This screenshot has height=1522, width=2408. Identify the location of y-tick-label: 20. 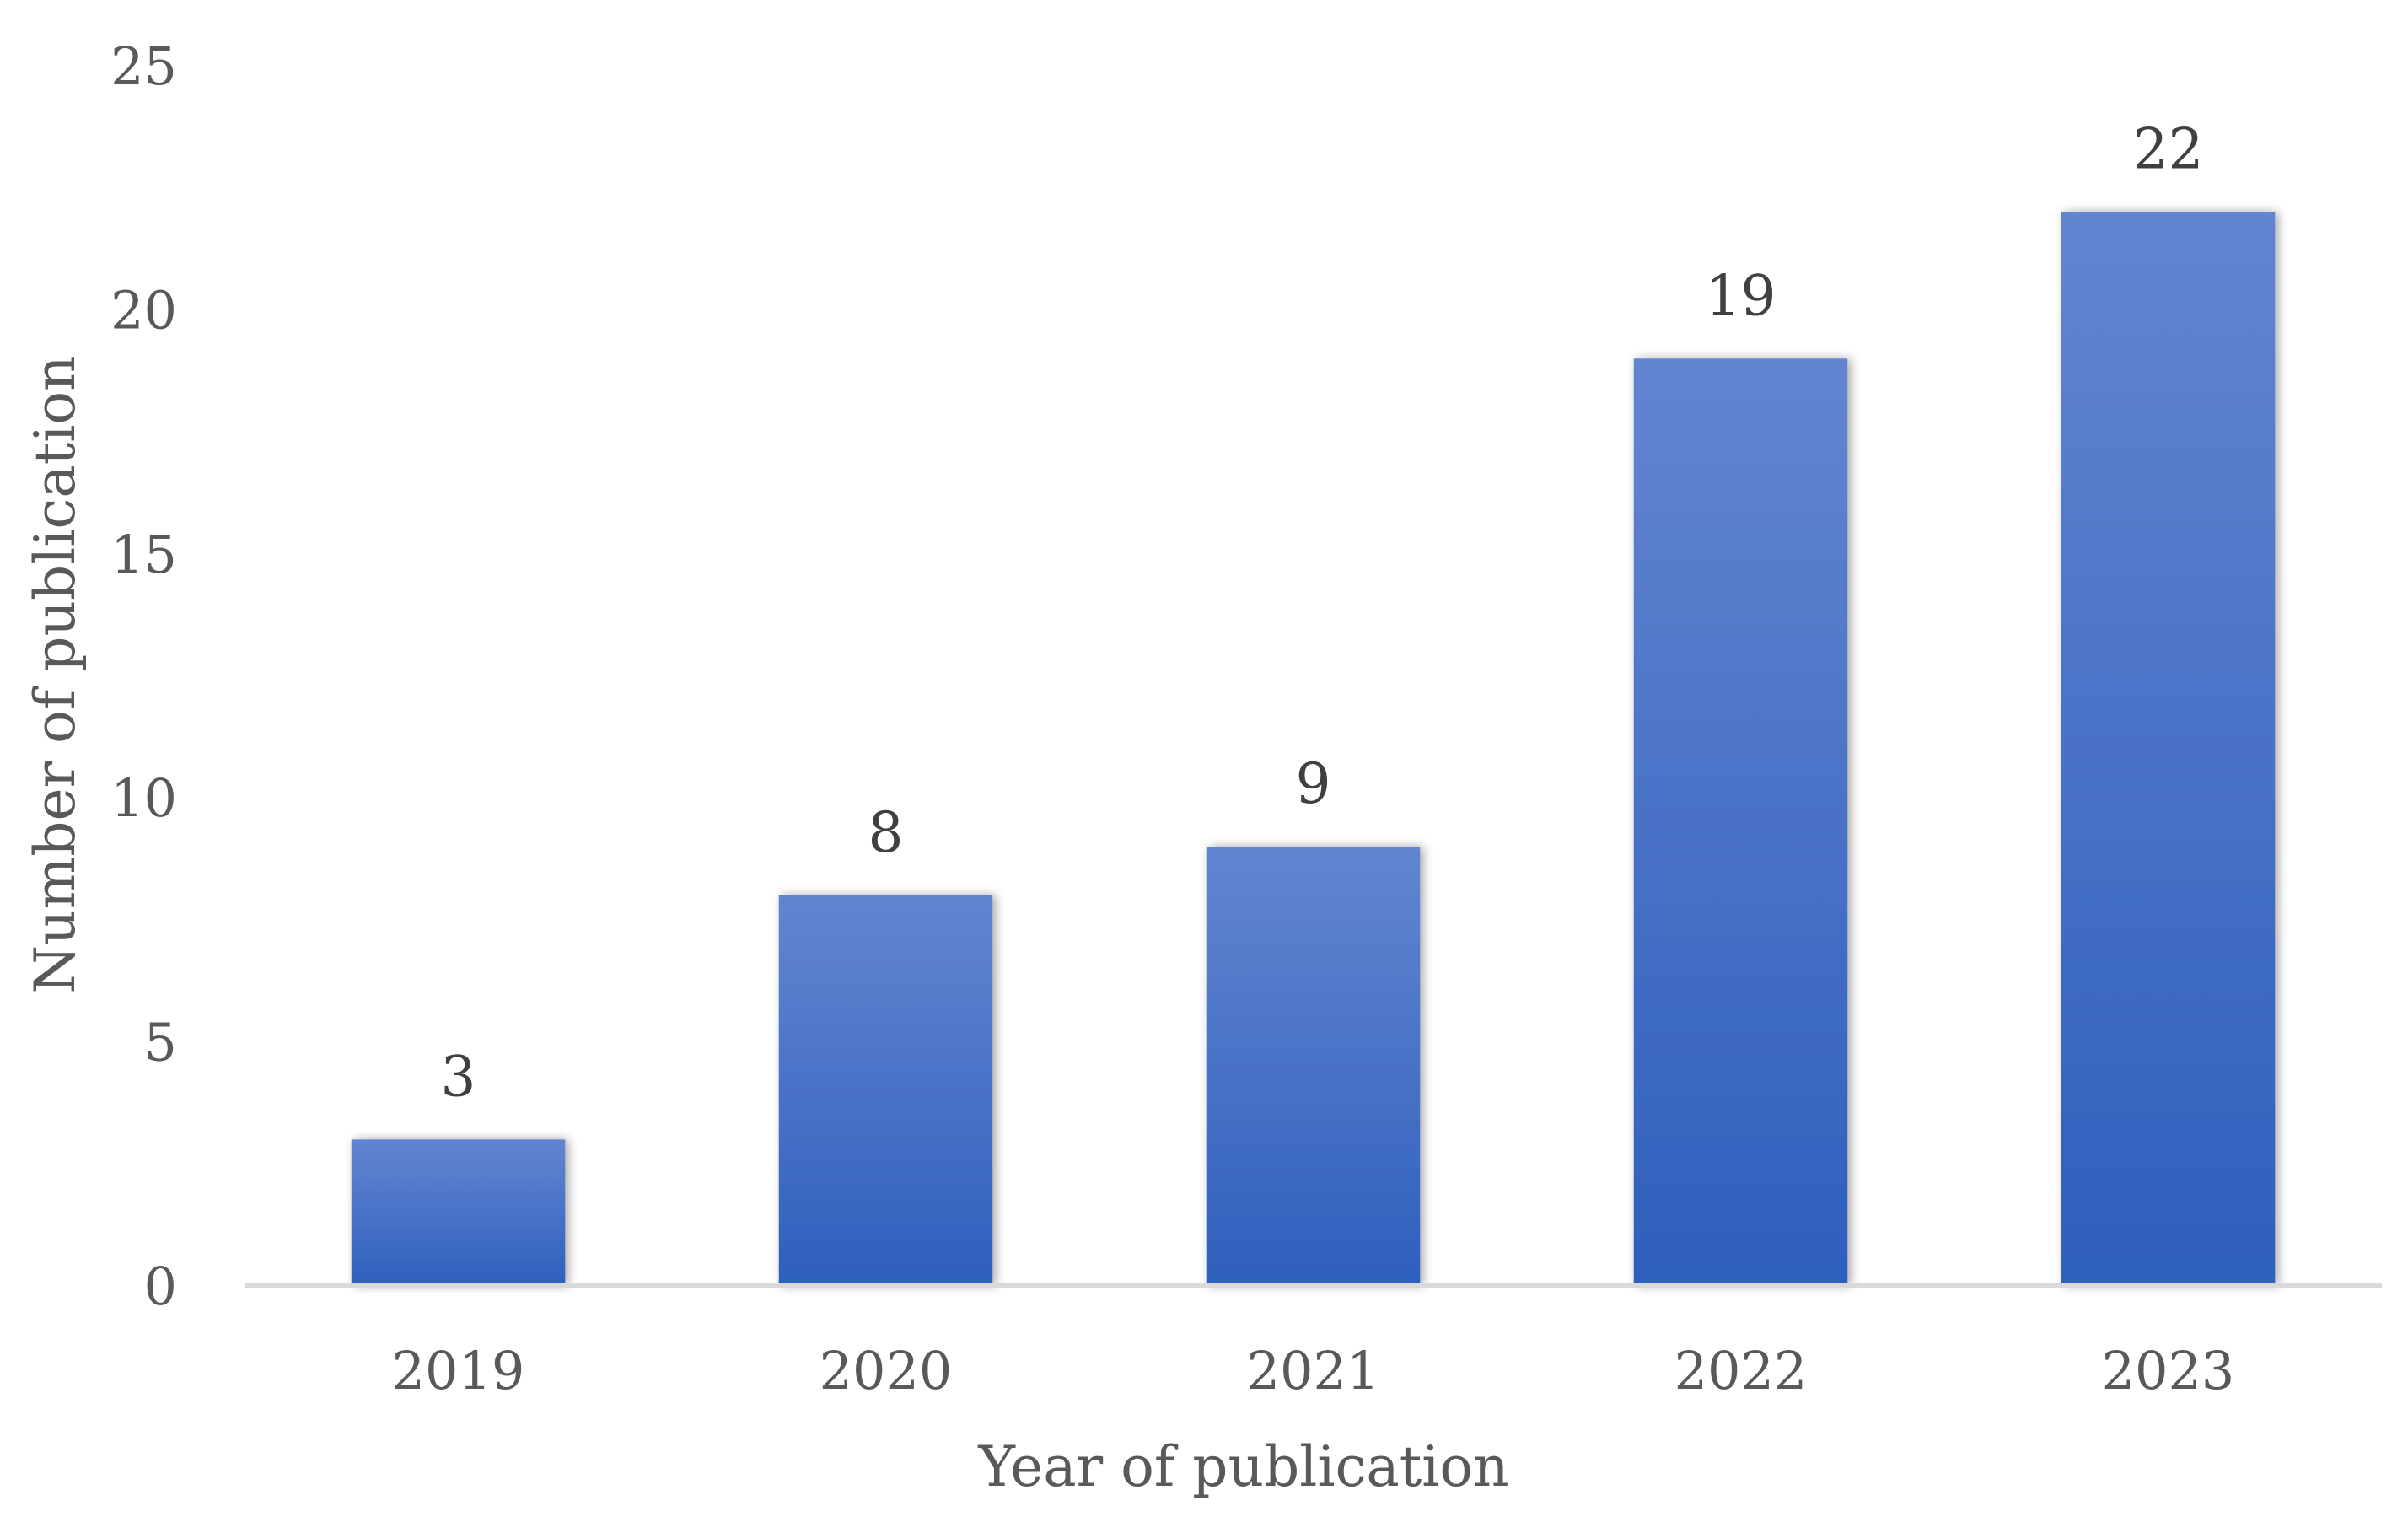
(143, 310).